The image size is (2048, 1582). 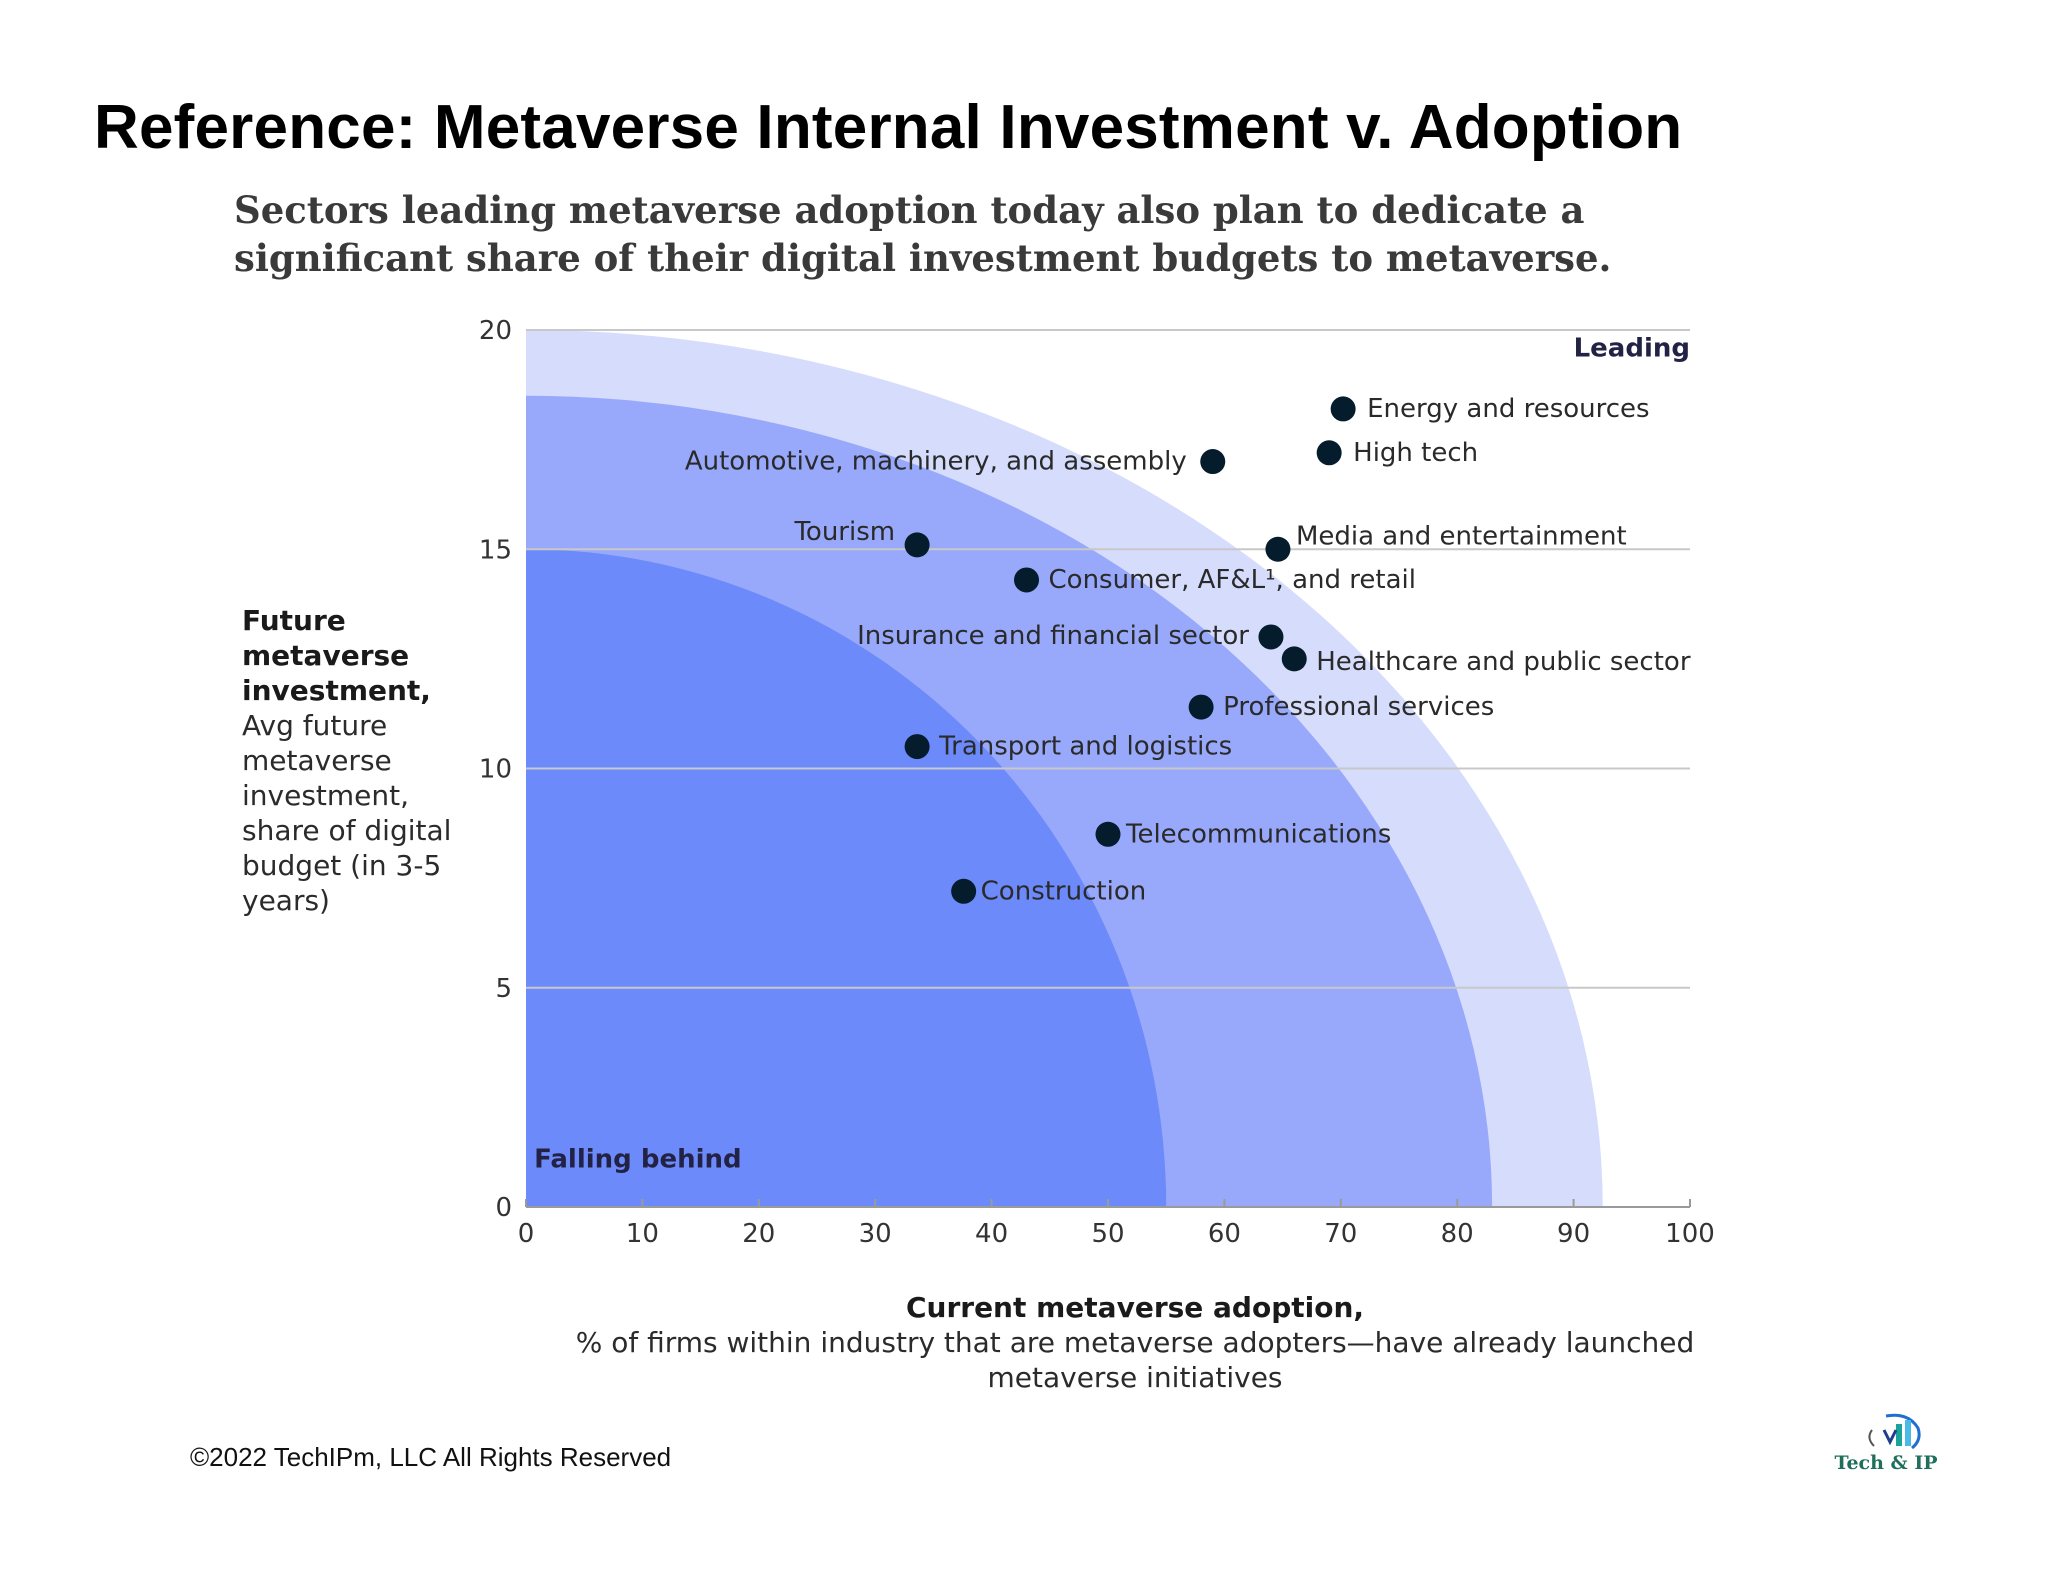 What do you see at coordinates (936, 462) in the screenshot?
I see `data-point-label: Automotive, machinery, and assembly` at bounding box center [936, 462].